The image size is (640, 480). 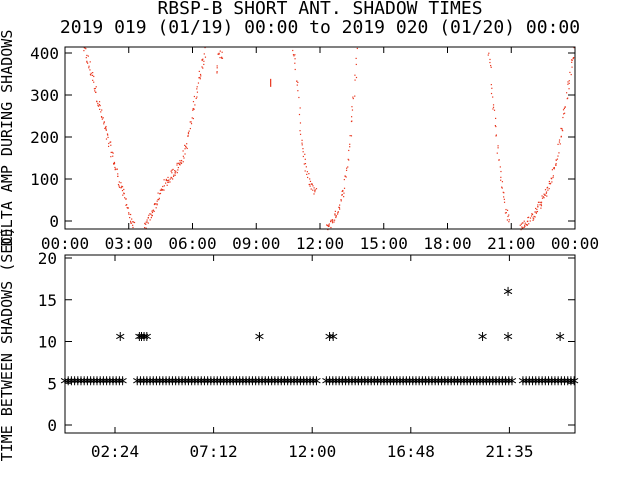 What do you see at coordinates (319, 9) in the screenshot?
I see `chart-title: RBSP-B SHORT ANT. SHADOW TIMES` at bounding box center [319, 9].